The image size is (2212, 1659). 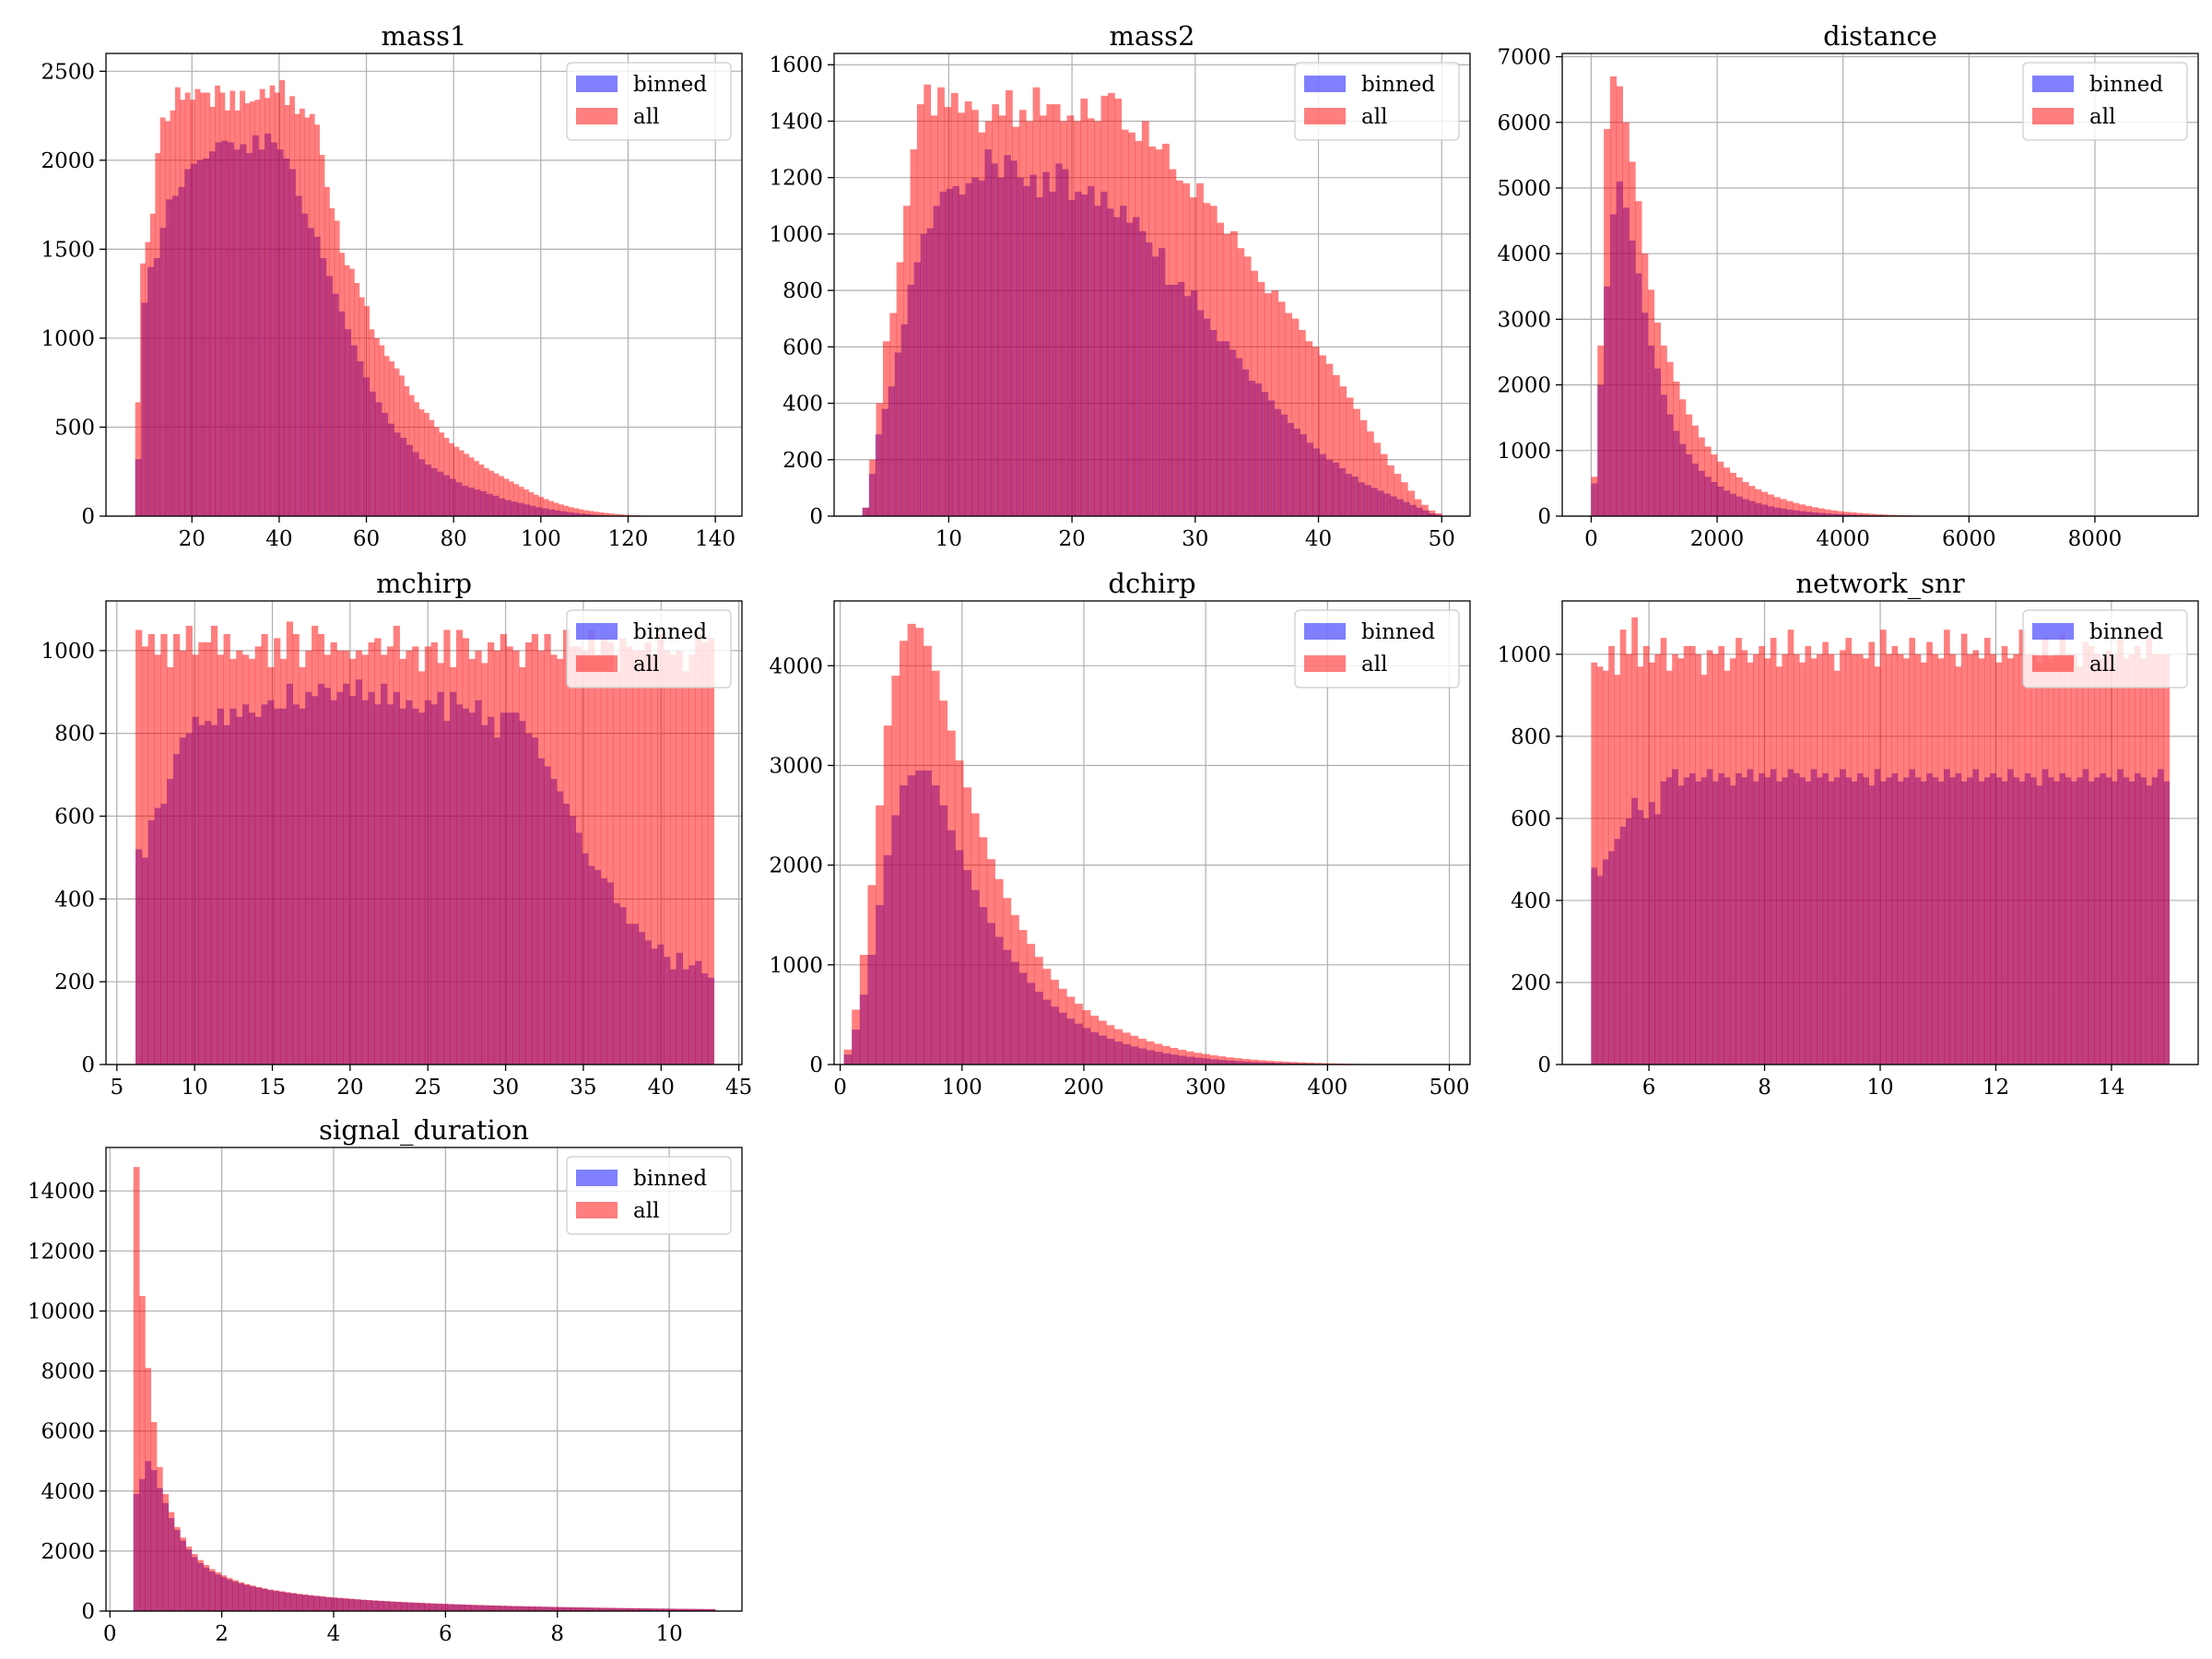 What do you see at coordinates (1195, 539) in the screenshot?
I see `x-tick-label: 30` at bounding box center [1195, 539].